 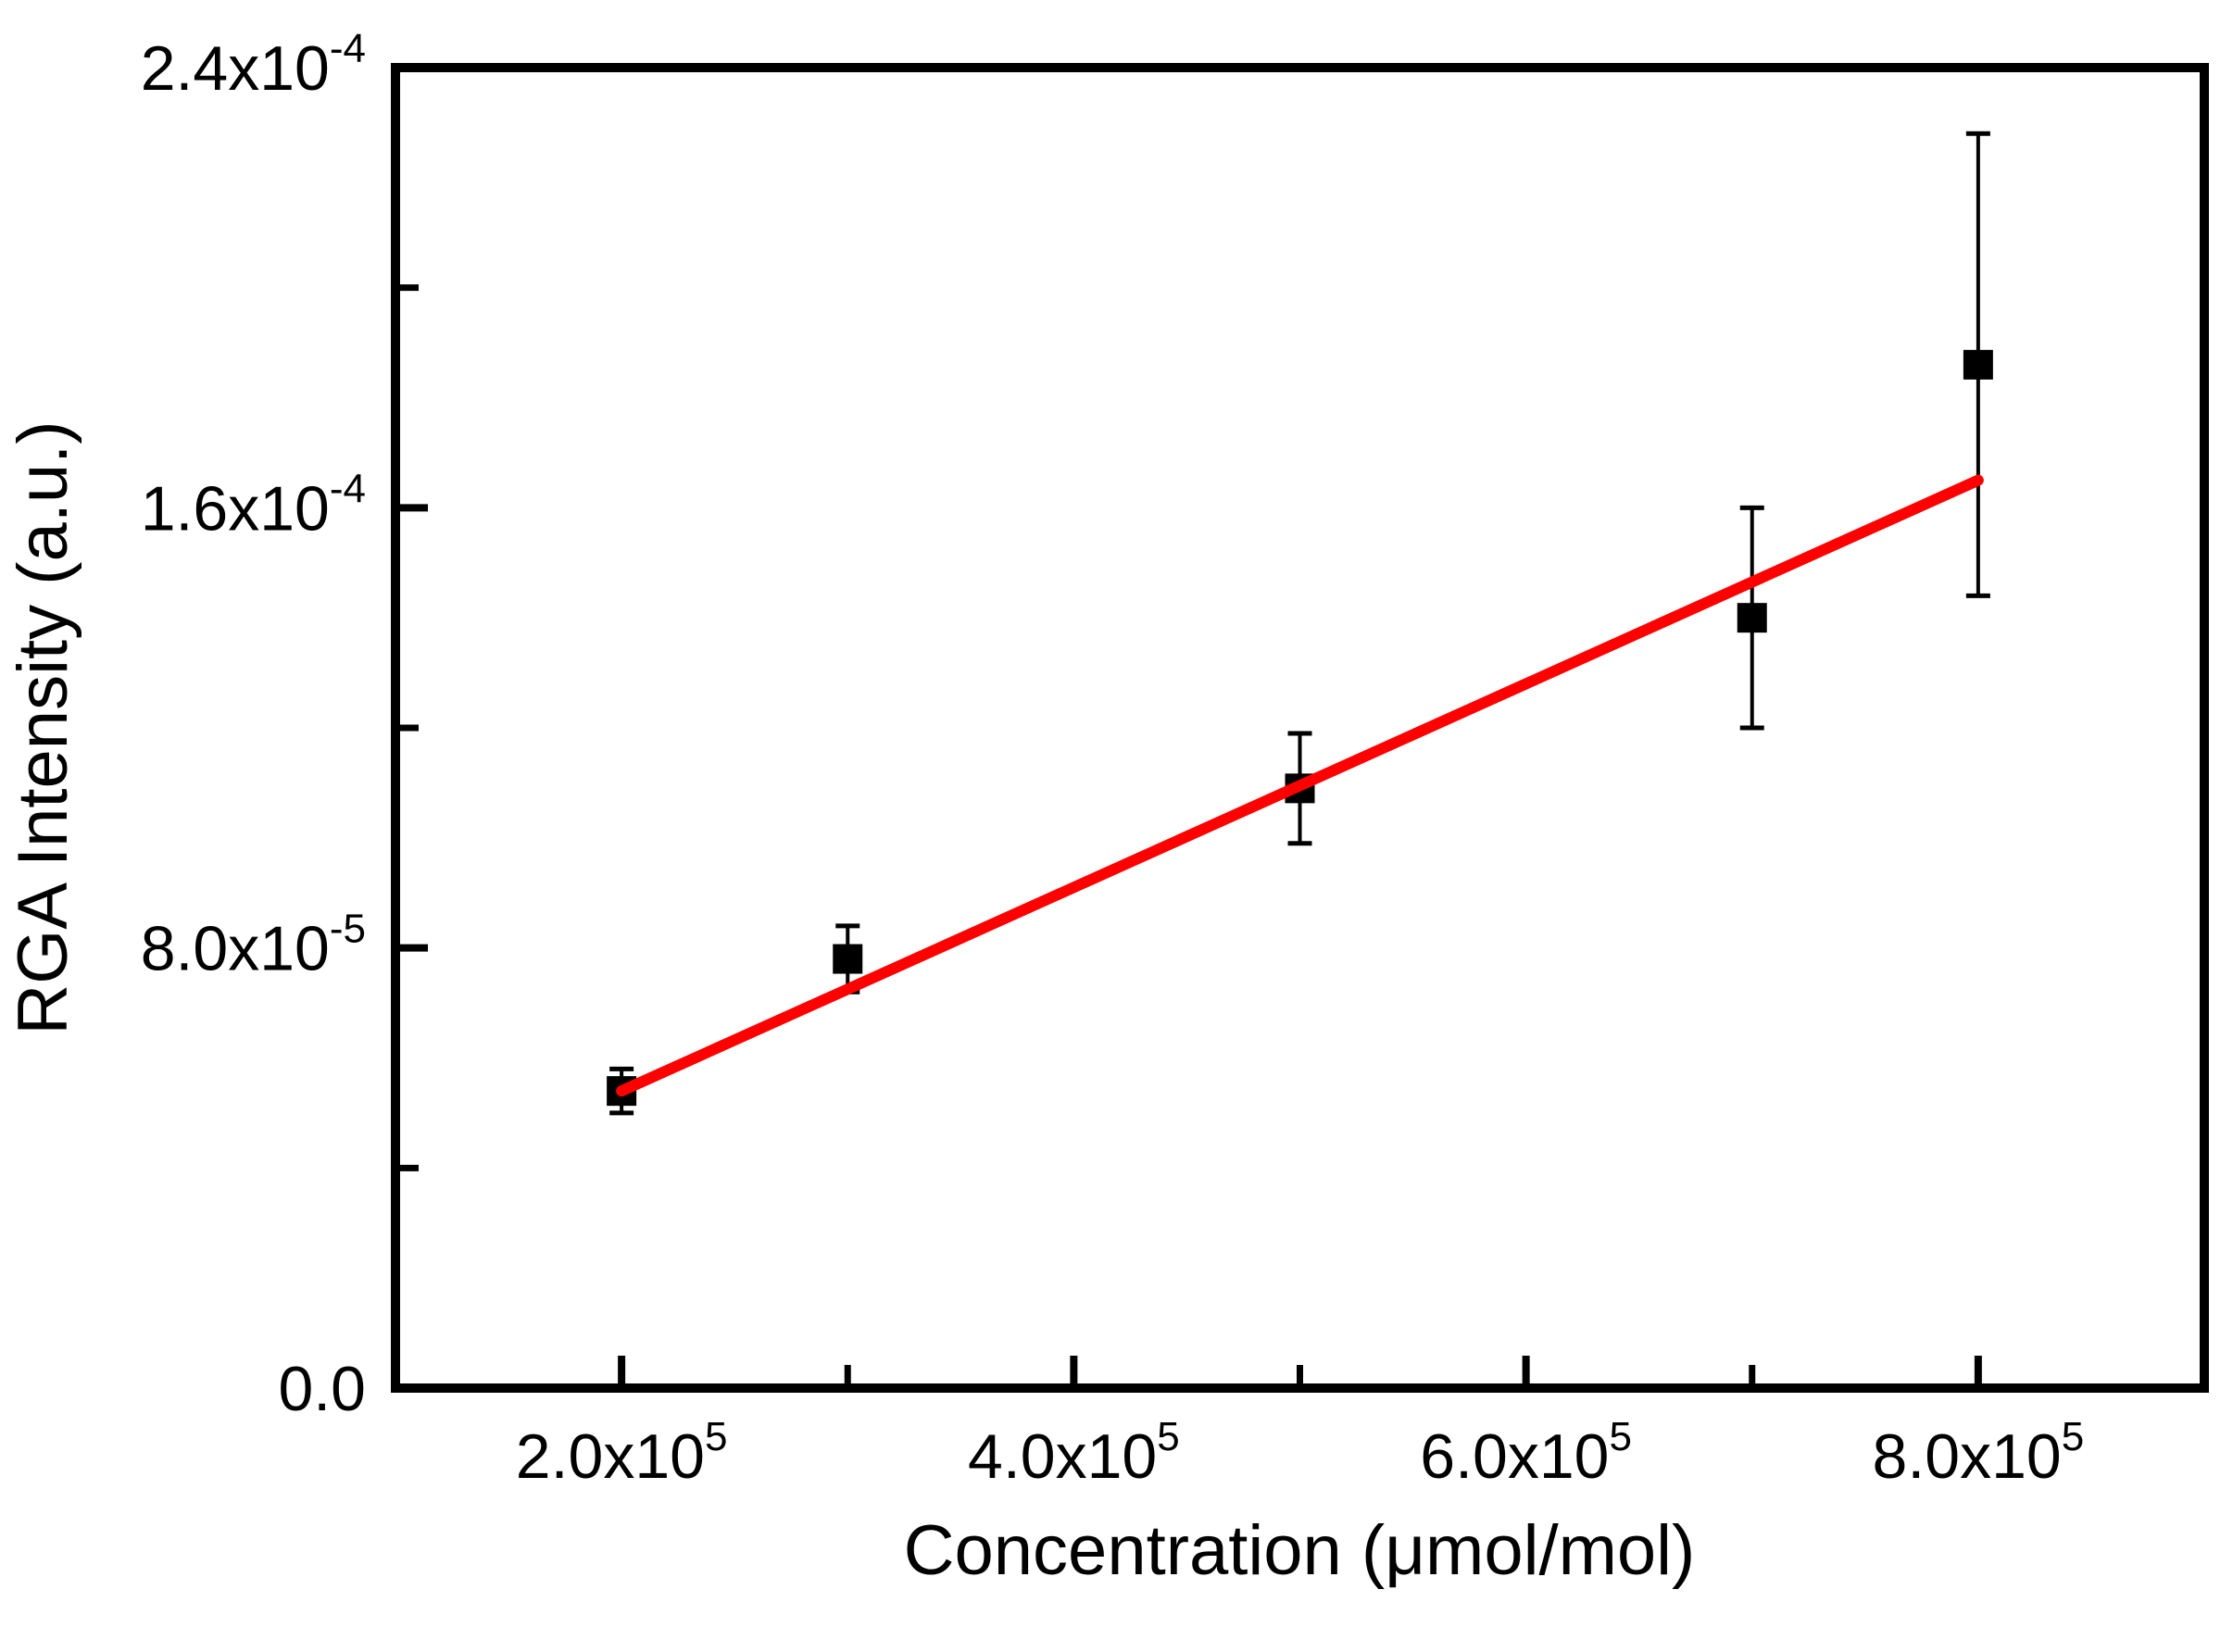 What do you see at coordinates (1300, 1550) in the screenshot?
I see `x-axis-title: Concentration (μmol/mol)` at bounding box center [1300, 1550].